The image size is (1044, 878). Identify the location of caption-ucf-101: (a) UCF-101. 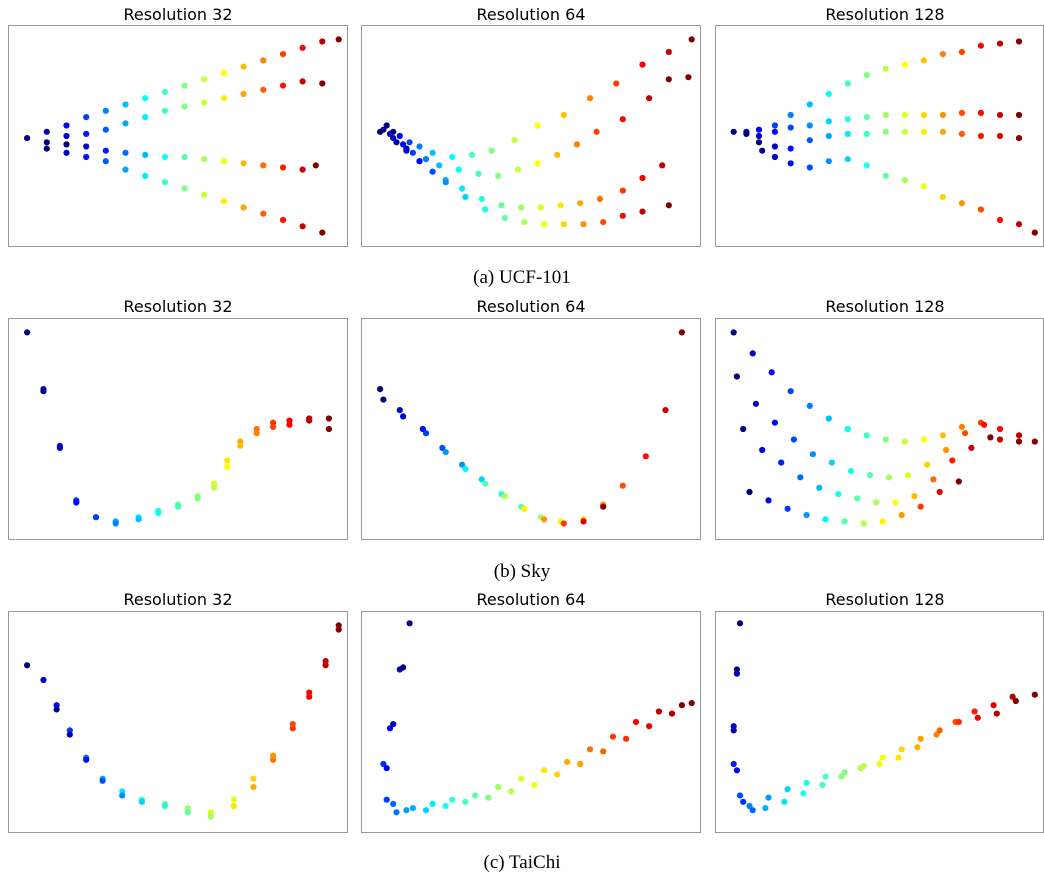
(522, 277).